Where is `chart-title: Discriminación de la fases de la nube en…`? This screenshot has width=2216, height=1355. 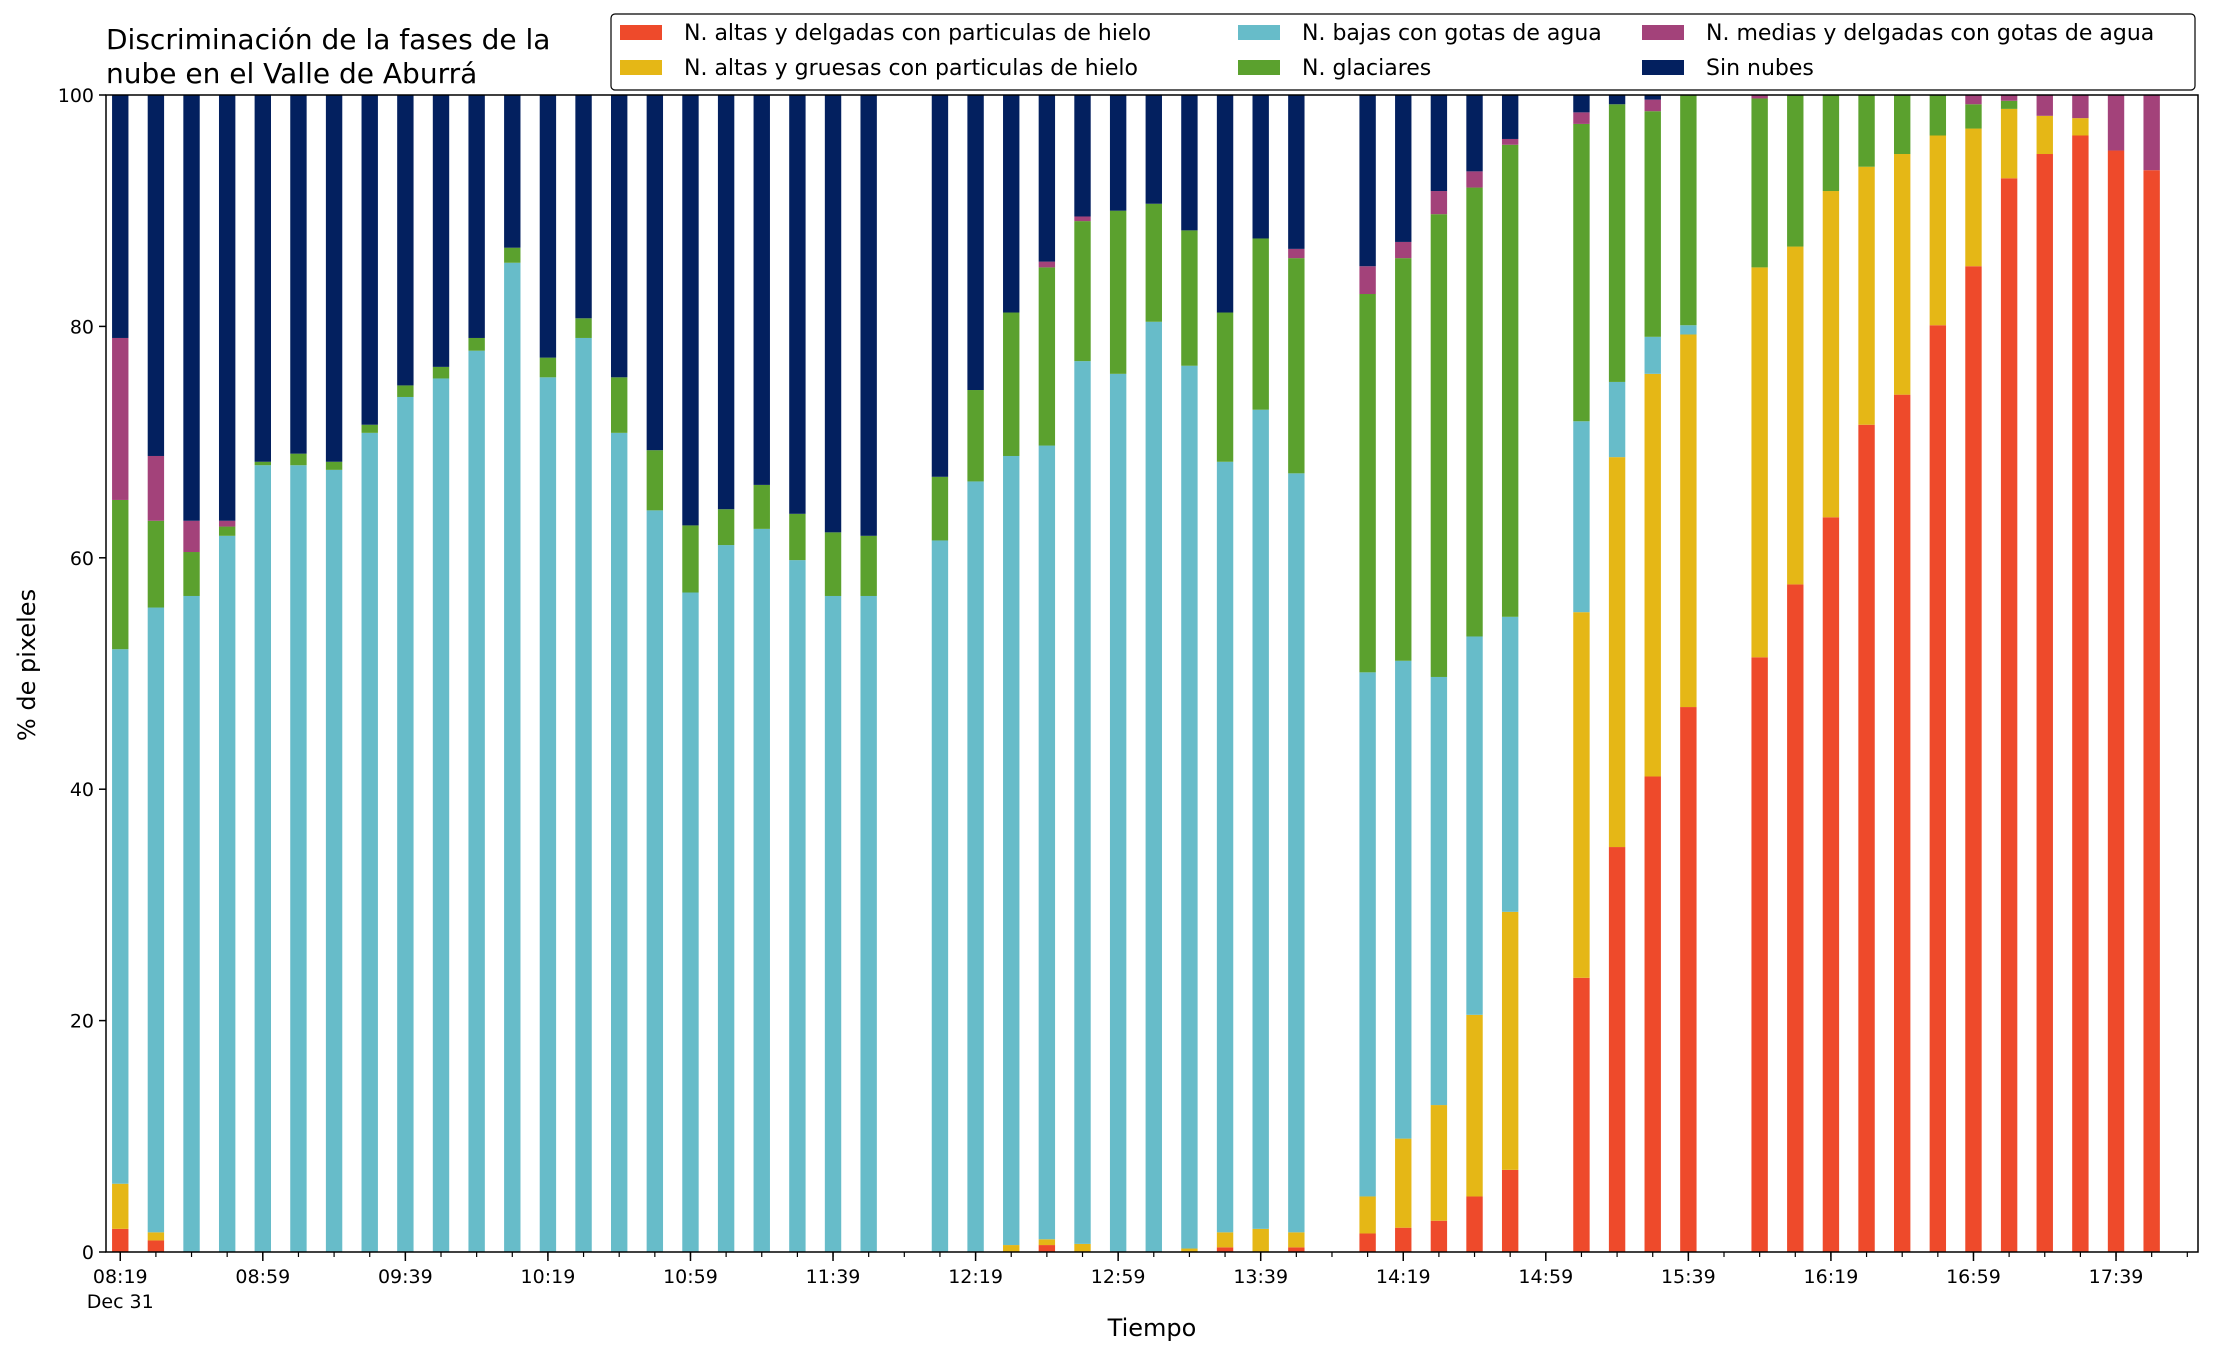
chart-title: Discriminación de la fases de la nube en… is located at coordinates (328, 56).